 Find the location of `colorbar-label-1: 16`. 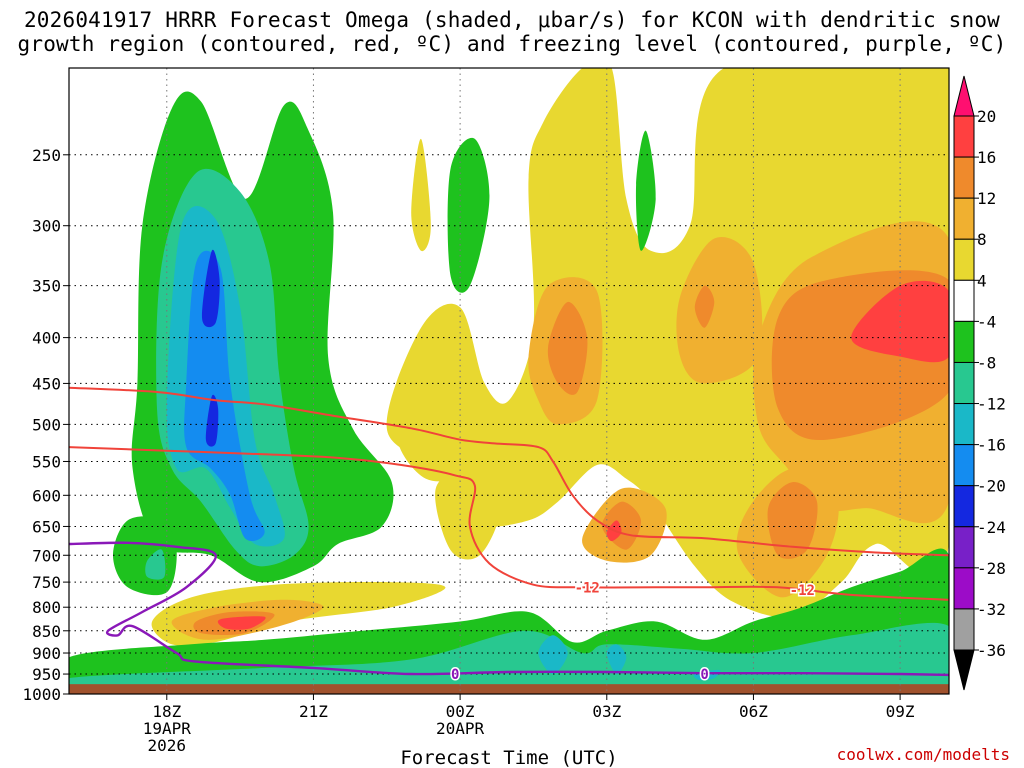

colorbar-label-1: 16 is located at coordinates (986, 157).